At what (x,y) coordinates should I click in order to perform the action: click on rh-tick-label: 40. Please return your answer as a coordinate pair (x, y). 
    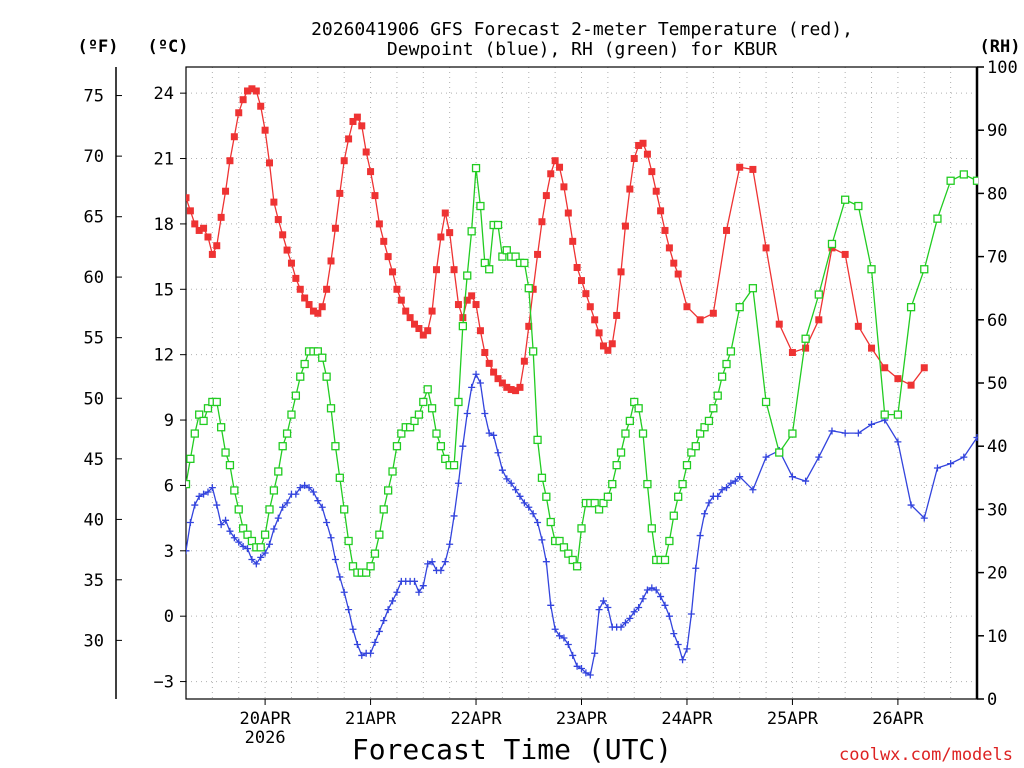
    Looking at the image, I should click on (997, 447).